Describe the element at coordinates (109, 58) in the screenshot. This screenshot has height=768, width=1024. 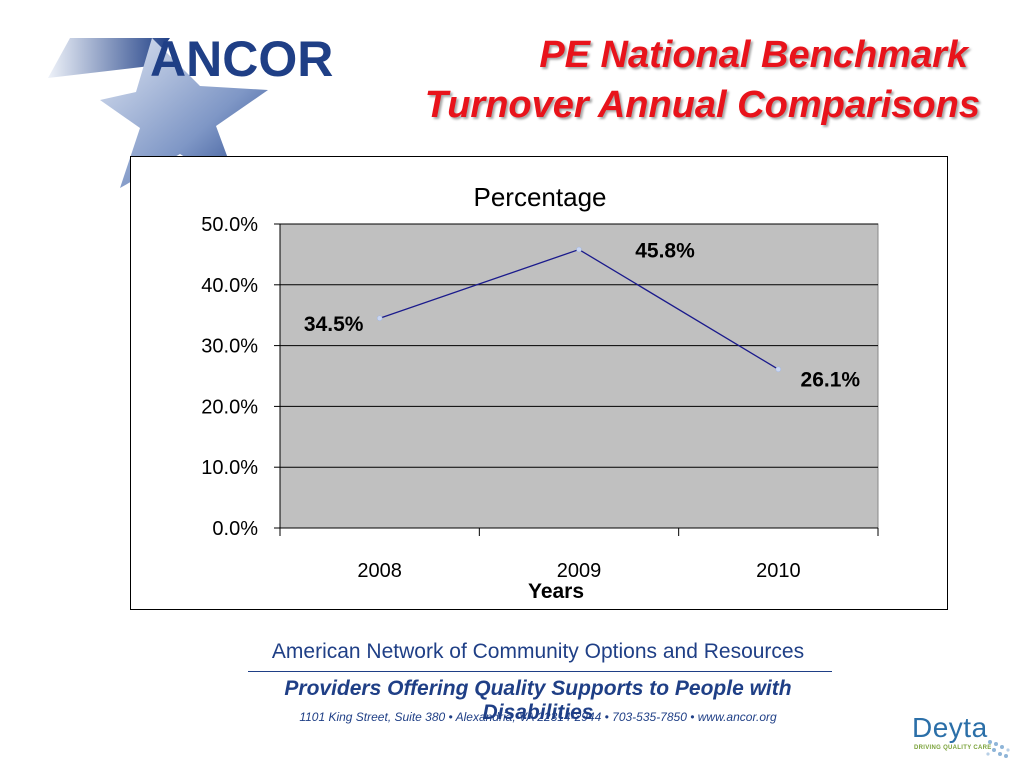
I see `logo-band` at that location.